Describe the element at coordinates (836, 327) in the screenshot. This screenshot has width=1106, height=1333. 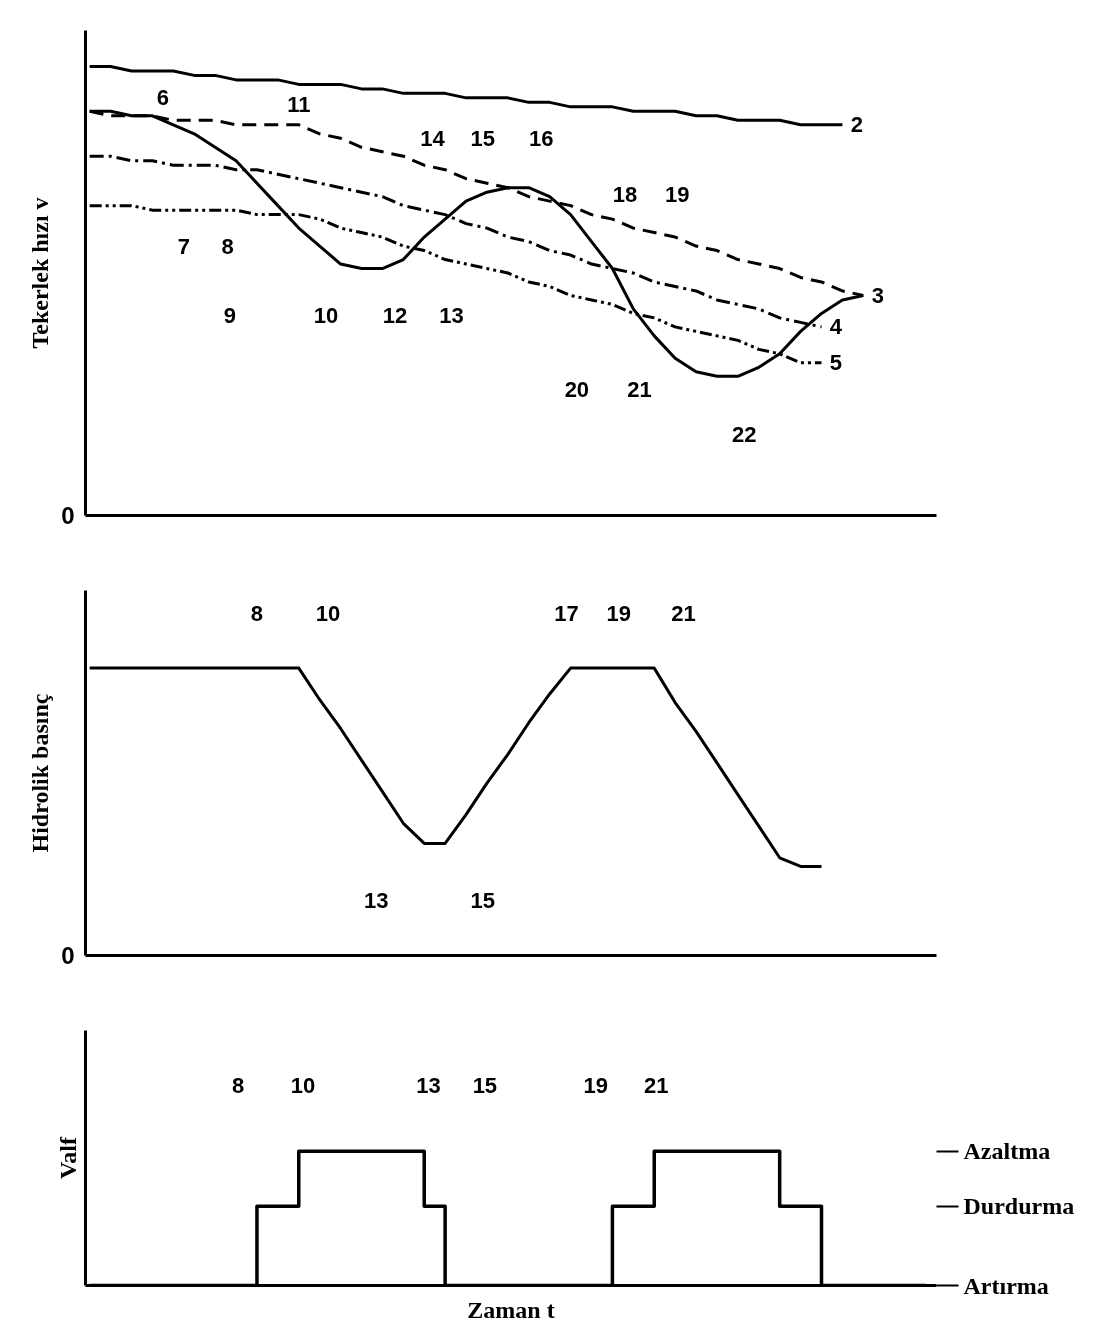
I see `series-label: 4` at that location.